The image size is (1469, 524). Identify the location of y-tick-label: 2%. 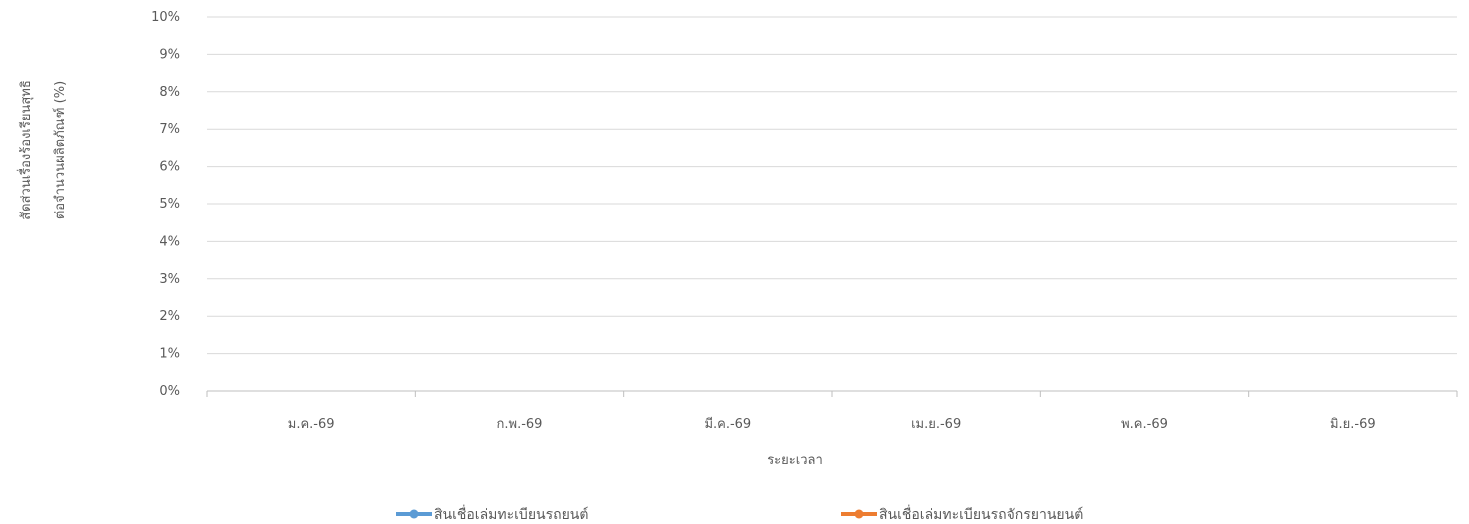
(169, 316).